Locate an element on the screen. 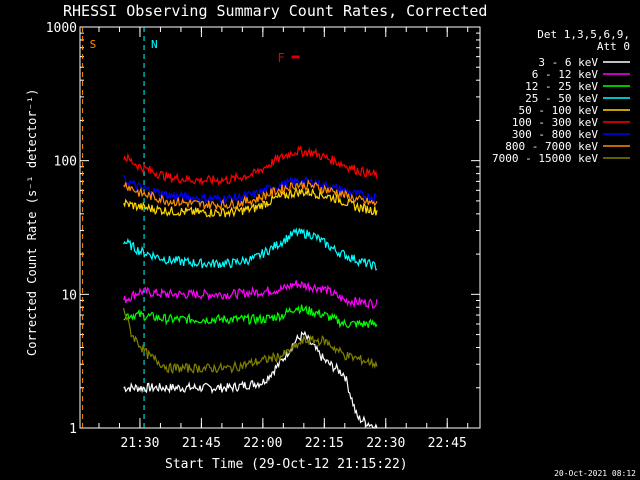  legend-title: Det 1,3,5,6,9, is located at coordinates (583, 34).